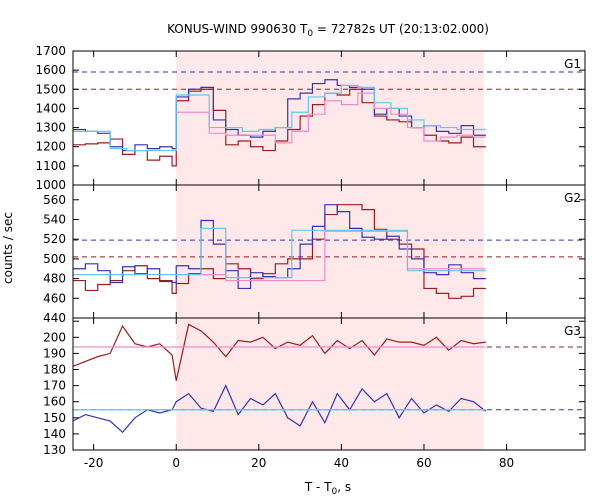 The width and height of the screenshot is (600, 500). Describe the element at coordinates (50, 147) in the screenshot. I see `y-tick-label: 1200` at that location.